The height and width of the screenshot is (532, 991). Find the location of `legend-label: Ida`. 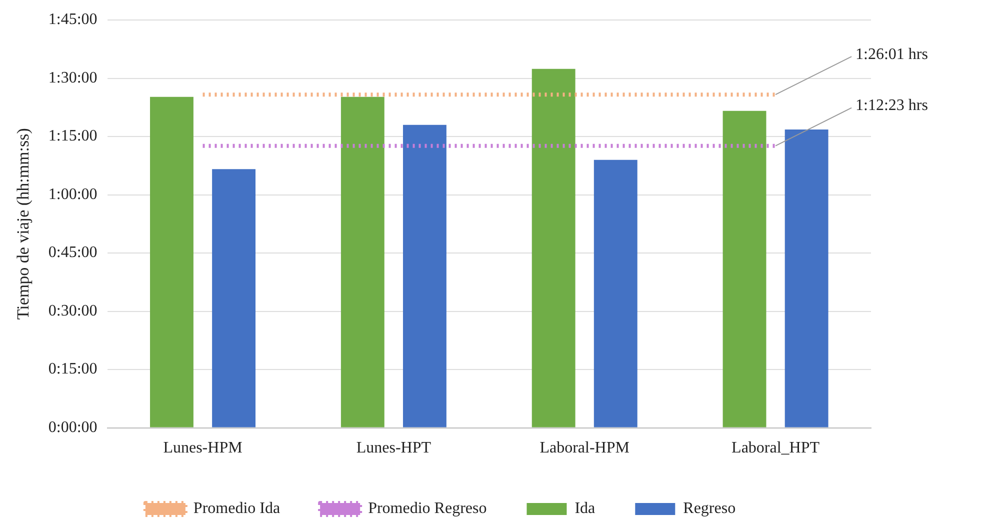

legend-label: Ida is located at coordinates (585, 509).